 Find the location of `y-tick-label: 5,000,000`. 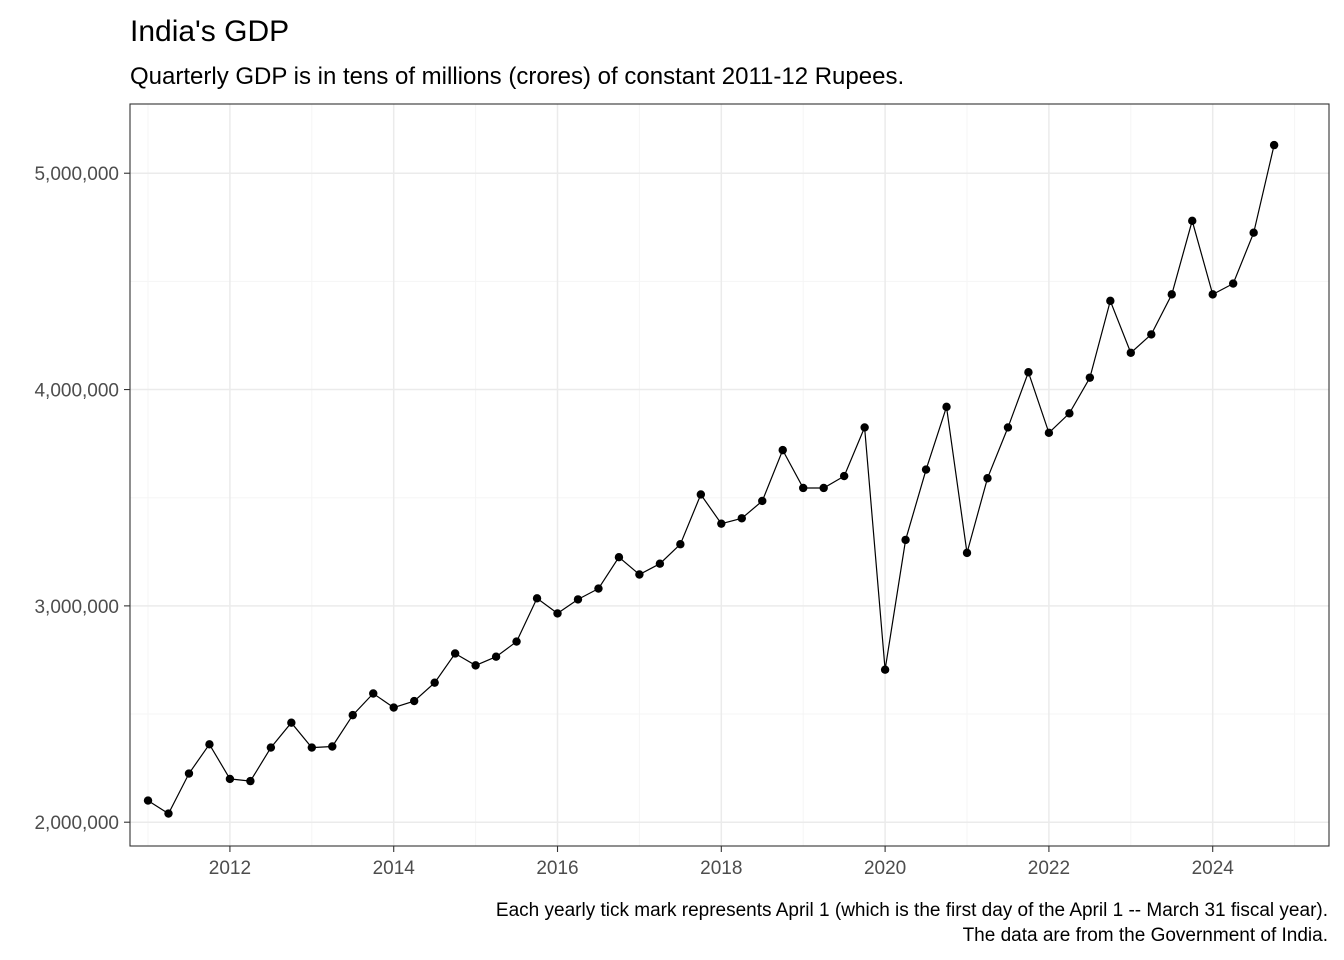

y-tick-label: 5,000,000 is located at coordinates (76, 174).